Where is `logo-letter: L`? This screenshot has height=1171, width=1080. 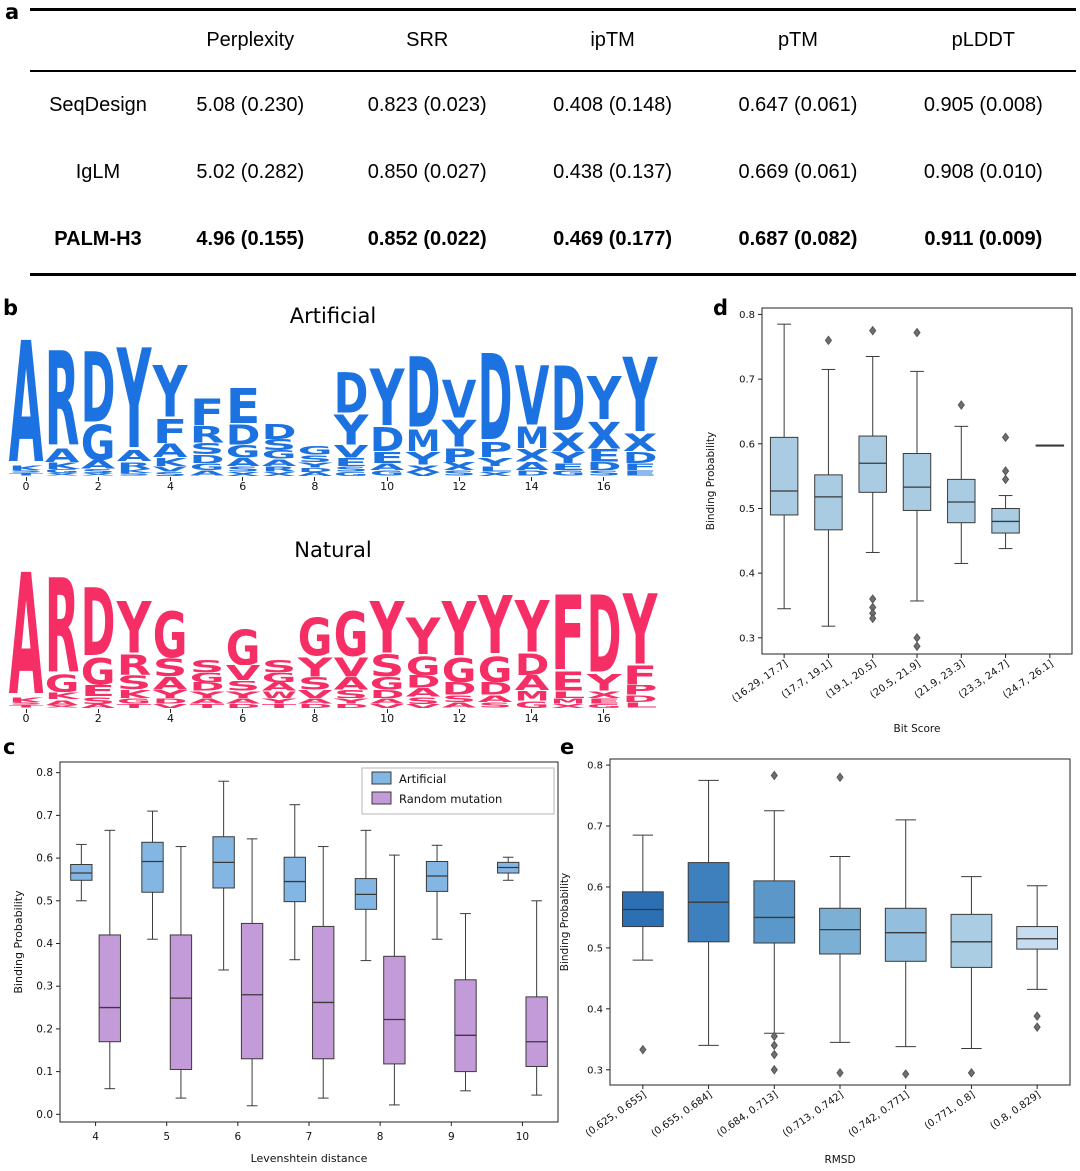 logo-letter: L is located at coordinates (567, 694).